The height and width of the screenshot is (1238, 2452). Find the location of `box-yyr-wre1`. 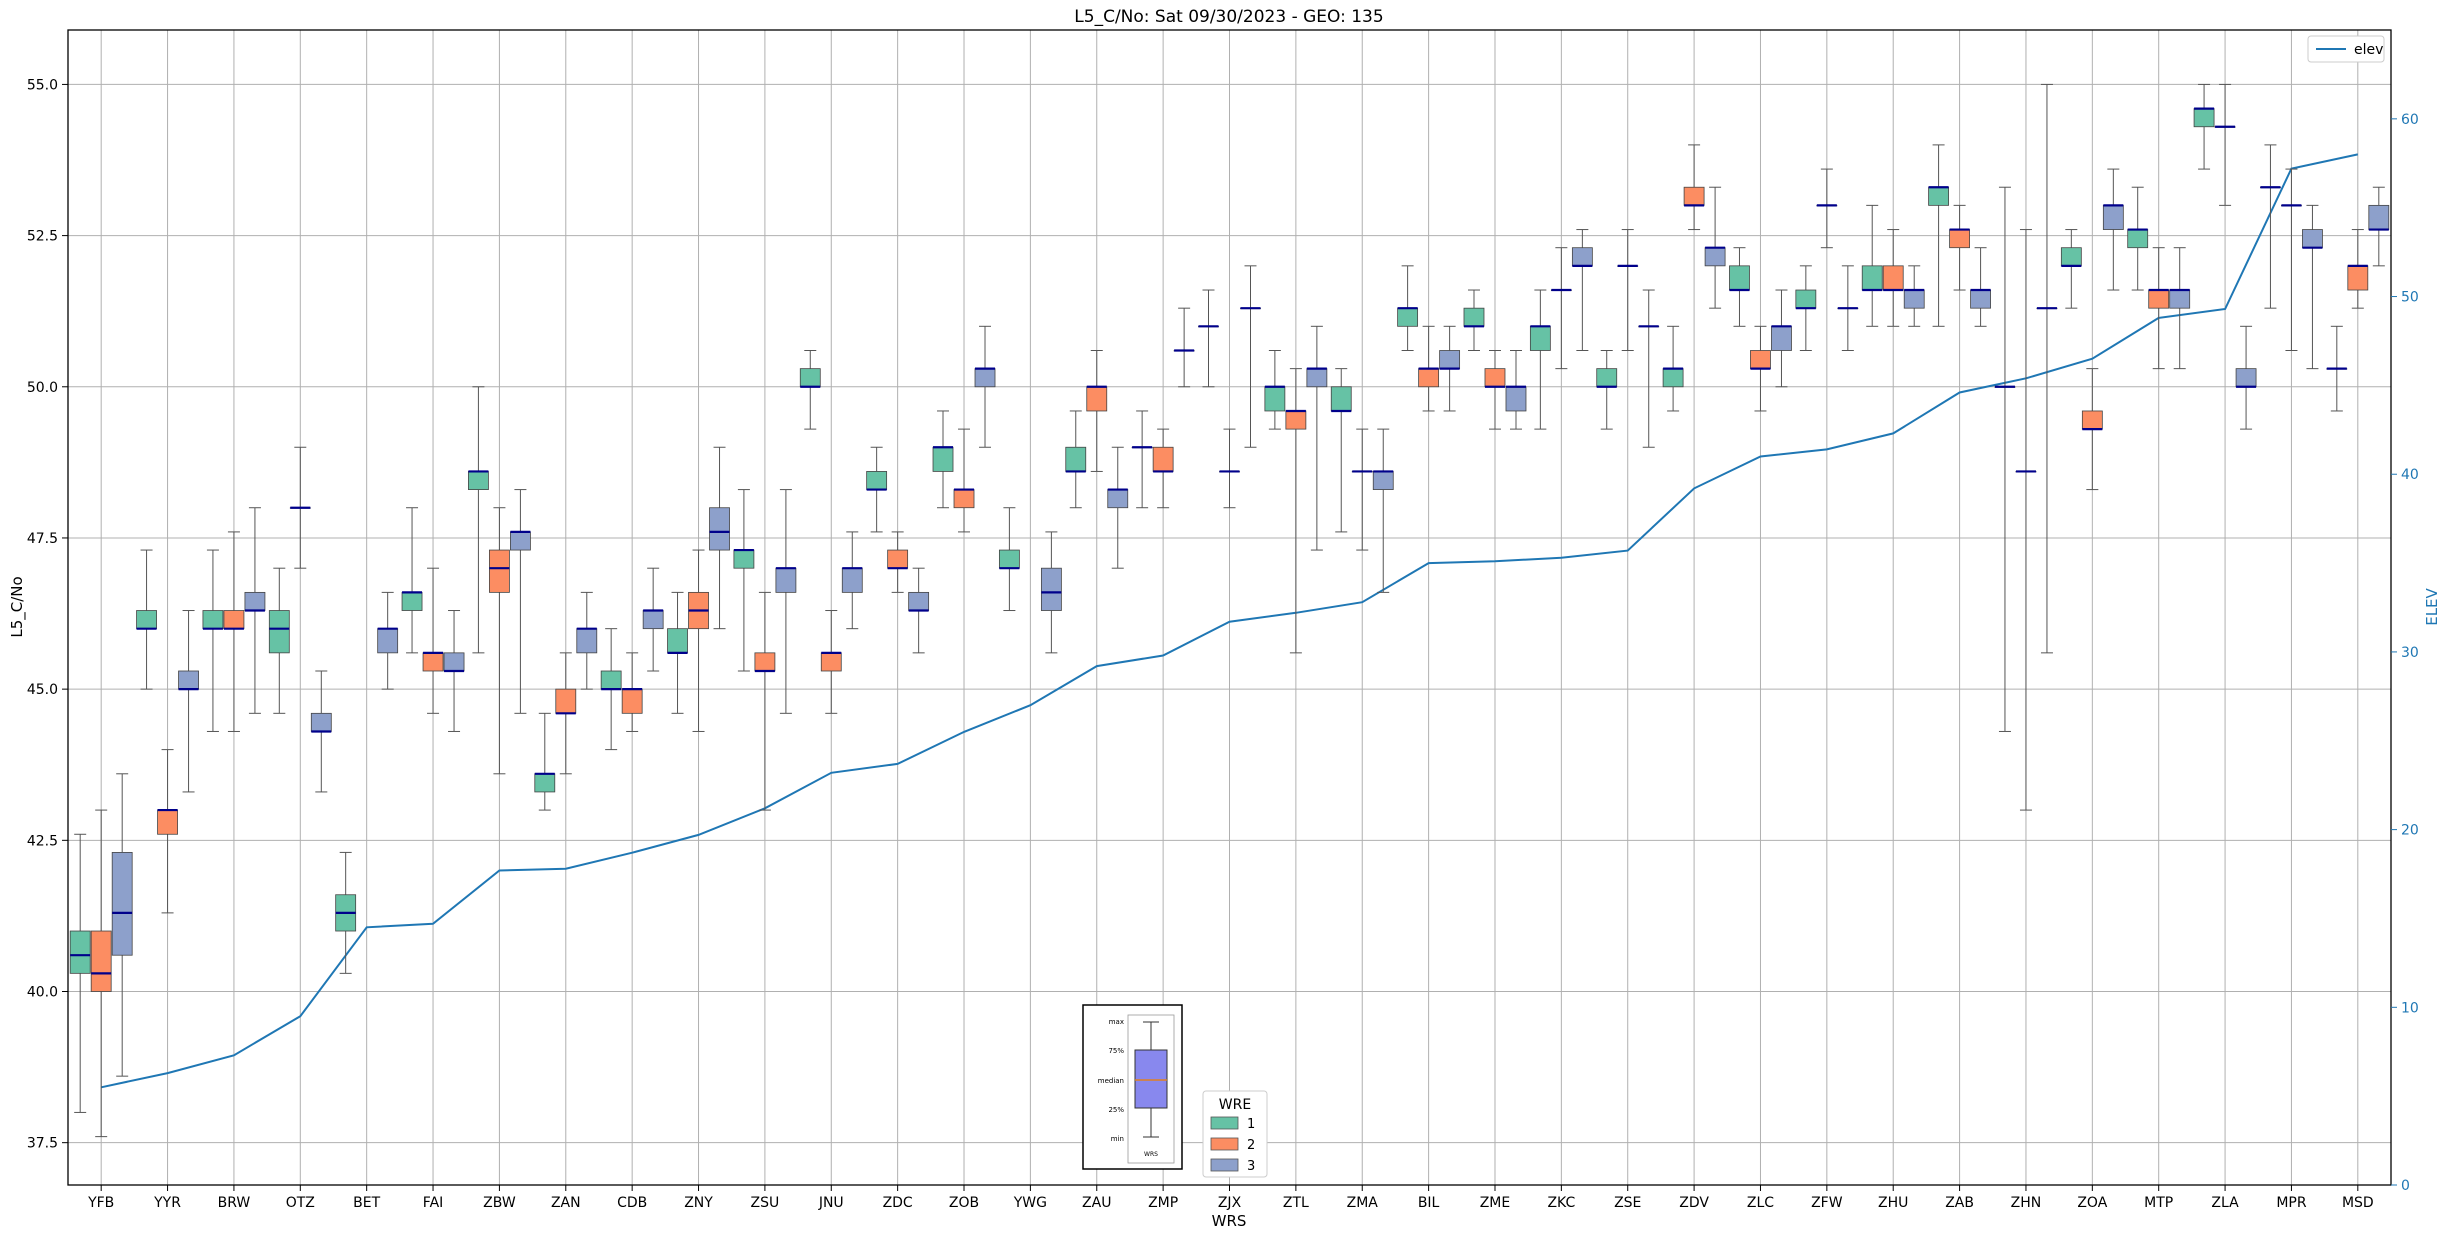

box-yyr-wre1 is located at coordinates (146, 619).